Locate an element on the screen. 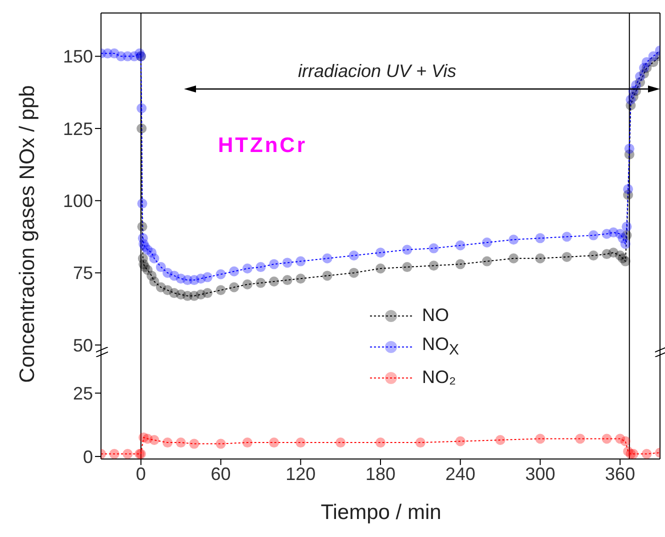  y-tick-label: 0 is located at coordinates (87, 456).